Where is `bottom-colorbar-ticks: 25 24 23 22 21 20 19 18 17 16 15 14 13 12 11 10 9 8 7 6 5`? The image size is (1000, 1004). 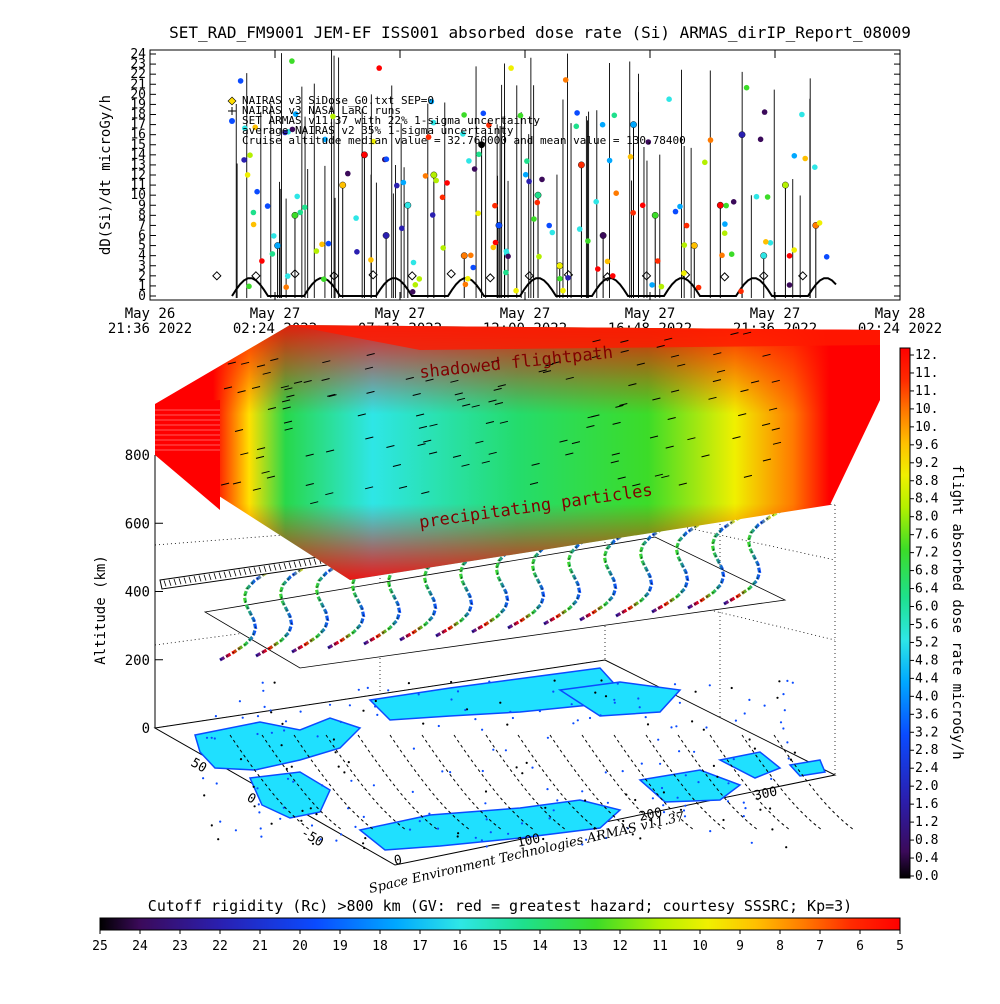 bottom-colorbar-ticks: 25 24 23 22 21 20 19 18 17 16 15 14 13 12 11 10 9 8 7 6 5 is located at coordinates (498, 942).